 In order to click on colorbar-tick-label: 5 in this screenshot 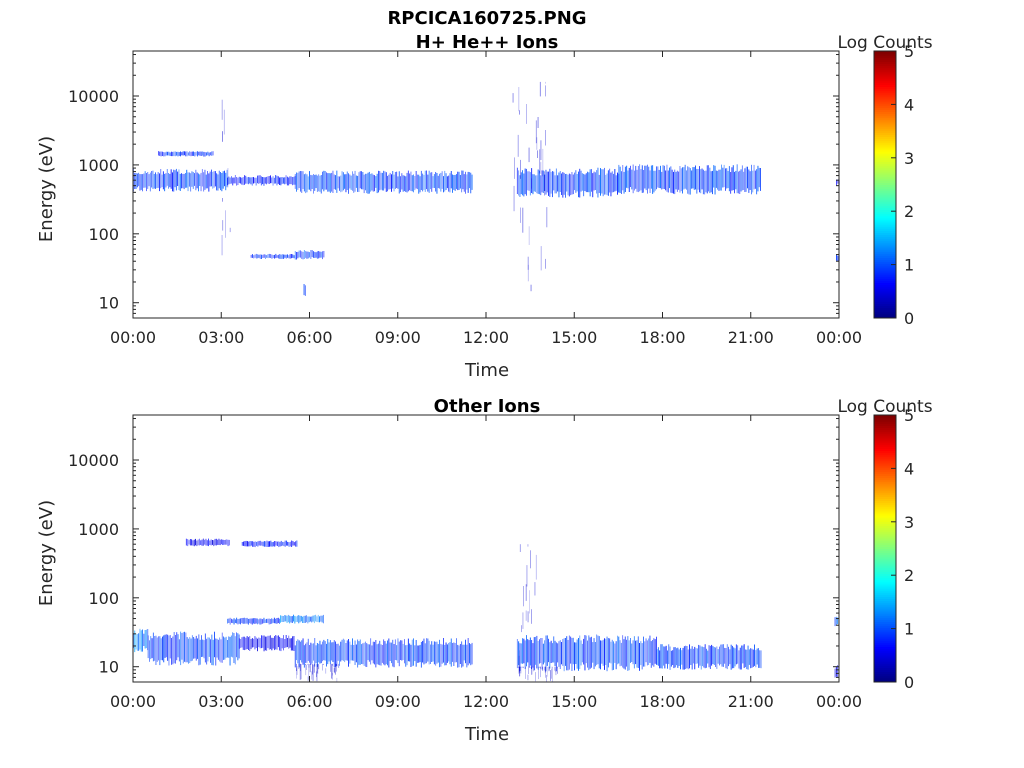, I will do `click(909, 51)`.